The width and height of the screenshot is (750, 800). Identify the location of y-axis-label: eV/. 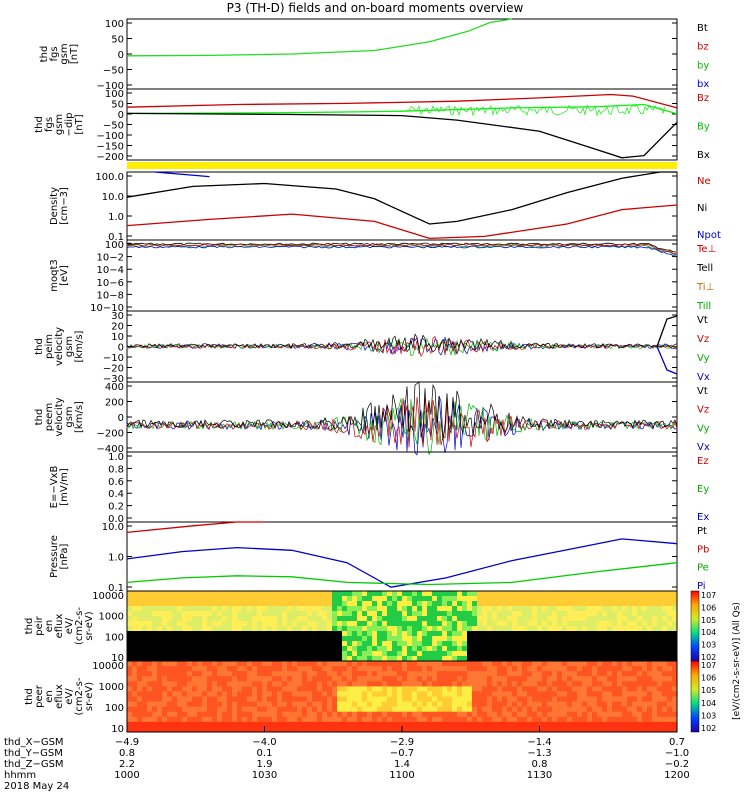
(69, 625).